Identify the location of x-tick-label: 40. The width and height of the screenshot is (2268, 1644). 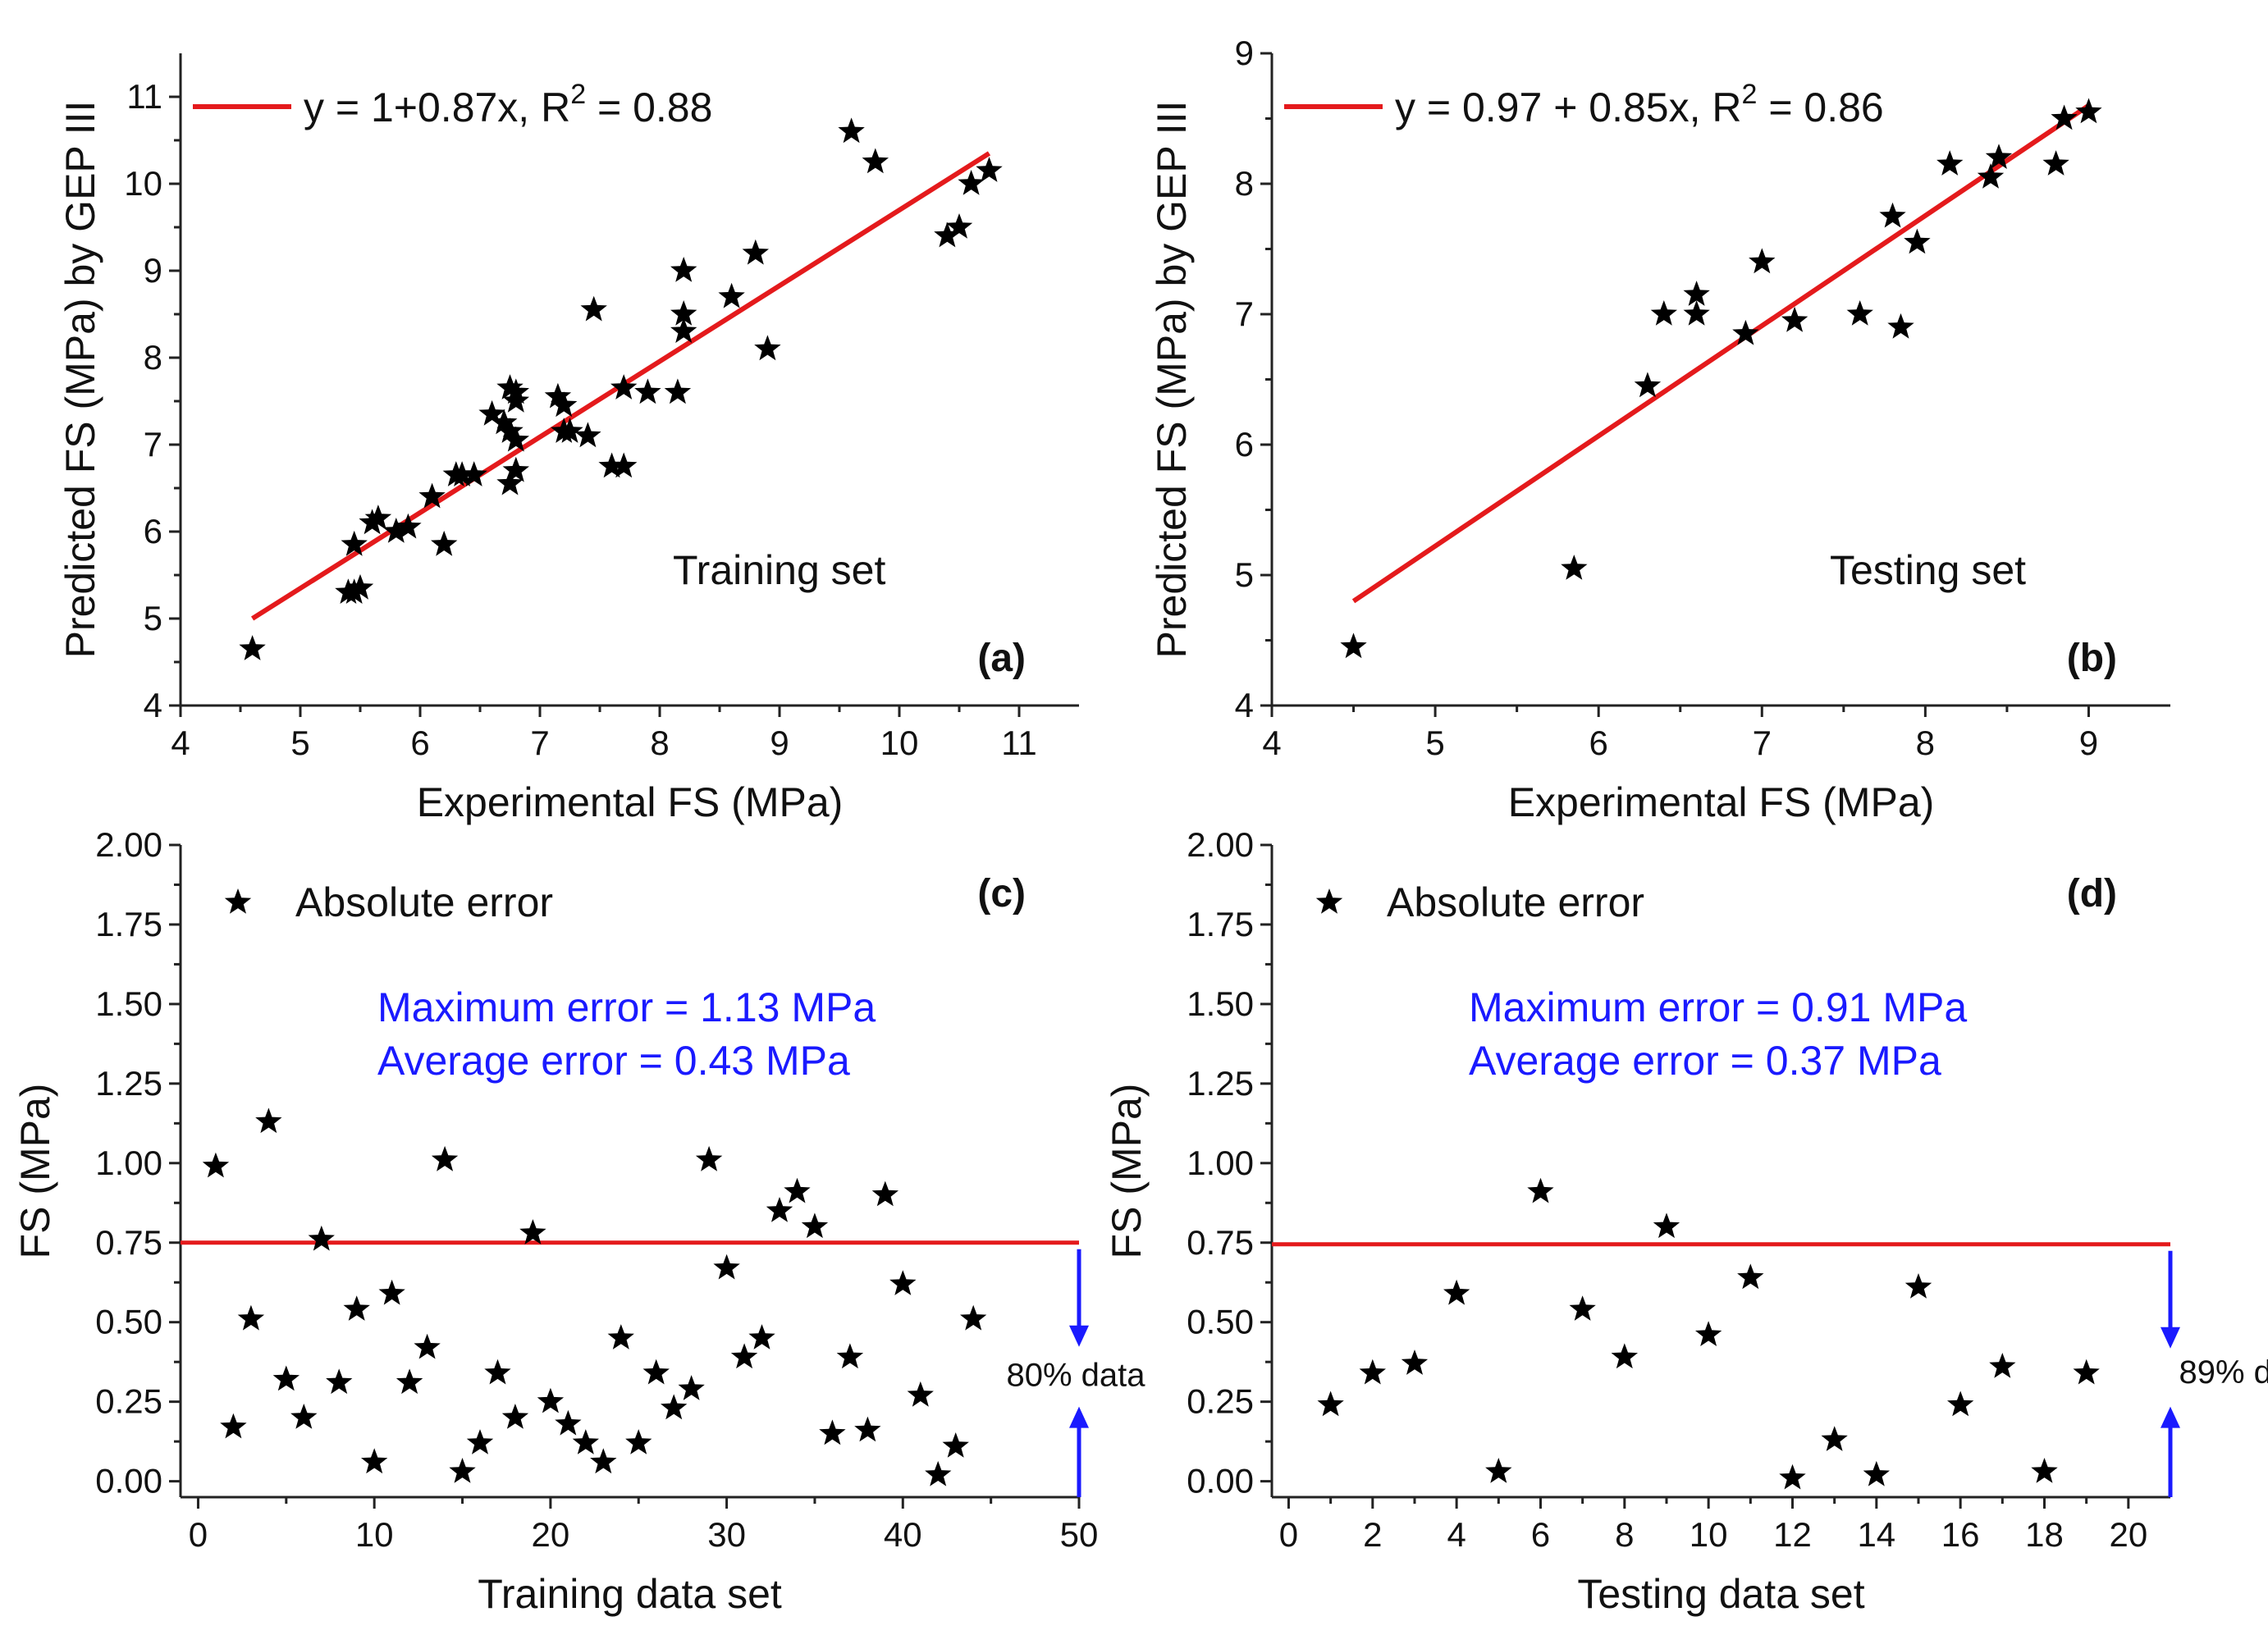
(903, 1534).